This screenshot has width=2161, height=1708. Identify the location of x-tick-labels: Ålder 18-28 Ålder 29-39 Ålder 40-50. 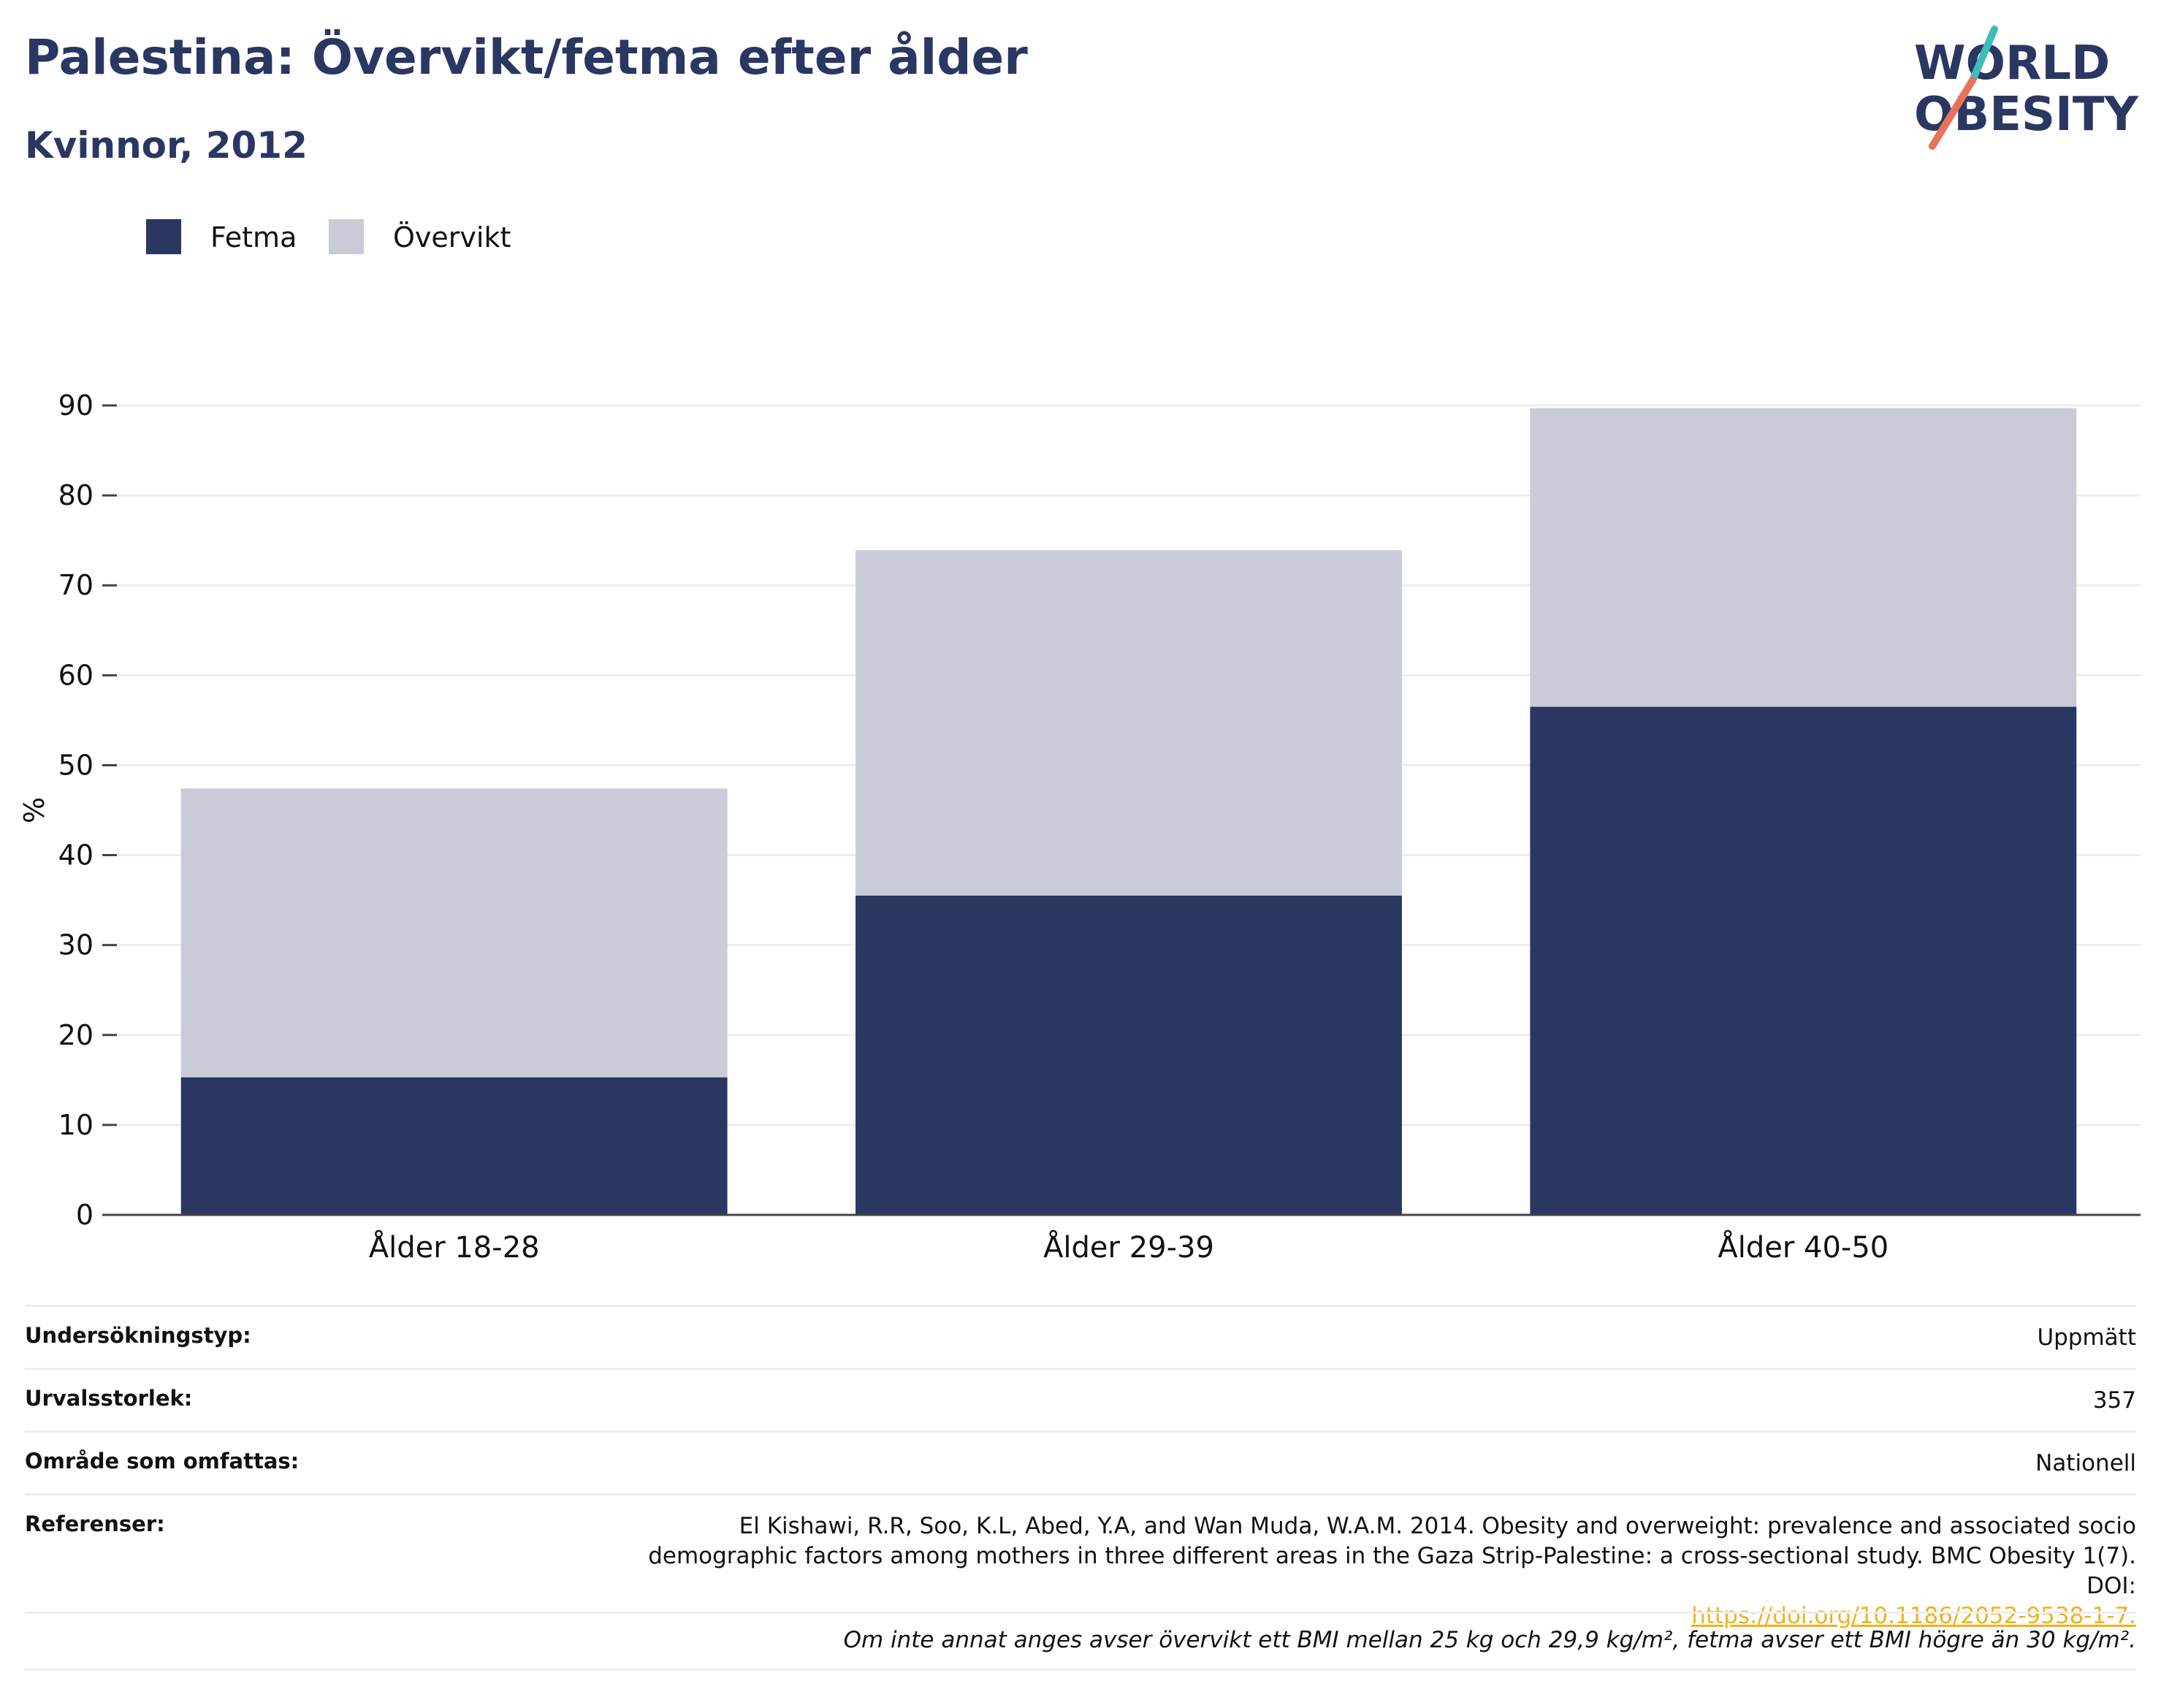
(1129, 1247).